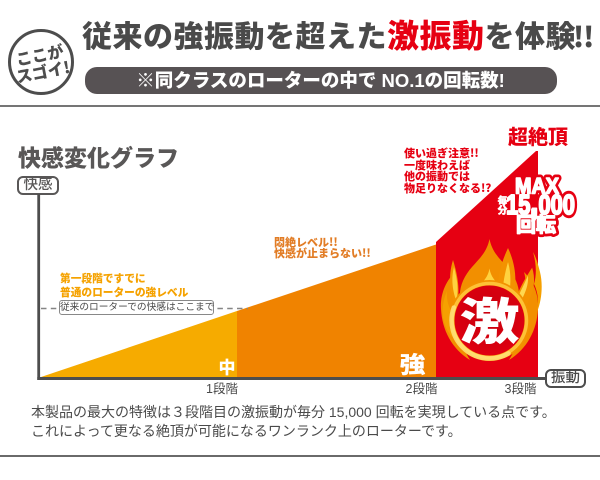 This screenshot has height=480, width=600. I want to click on svg-text: 激, so click(489, 322).